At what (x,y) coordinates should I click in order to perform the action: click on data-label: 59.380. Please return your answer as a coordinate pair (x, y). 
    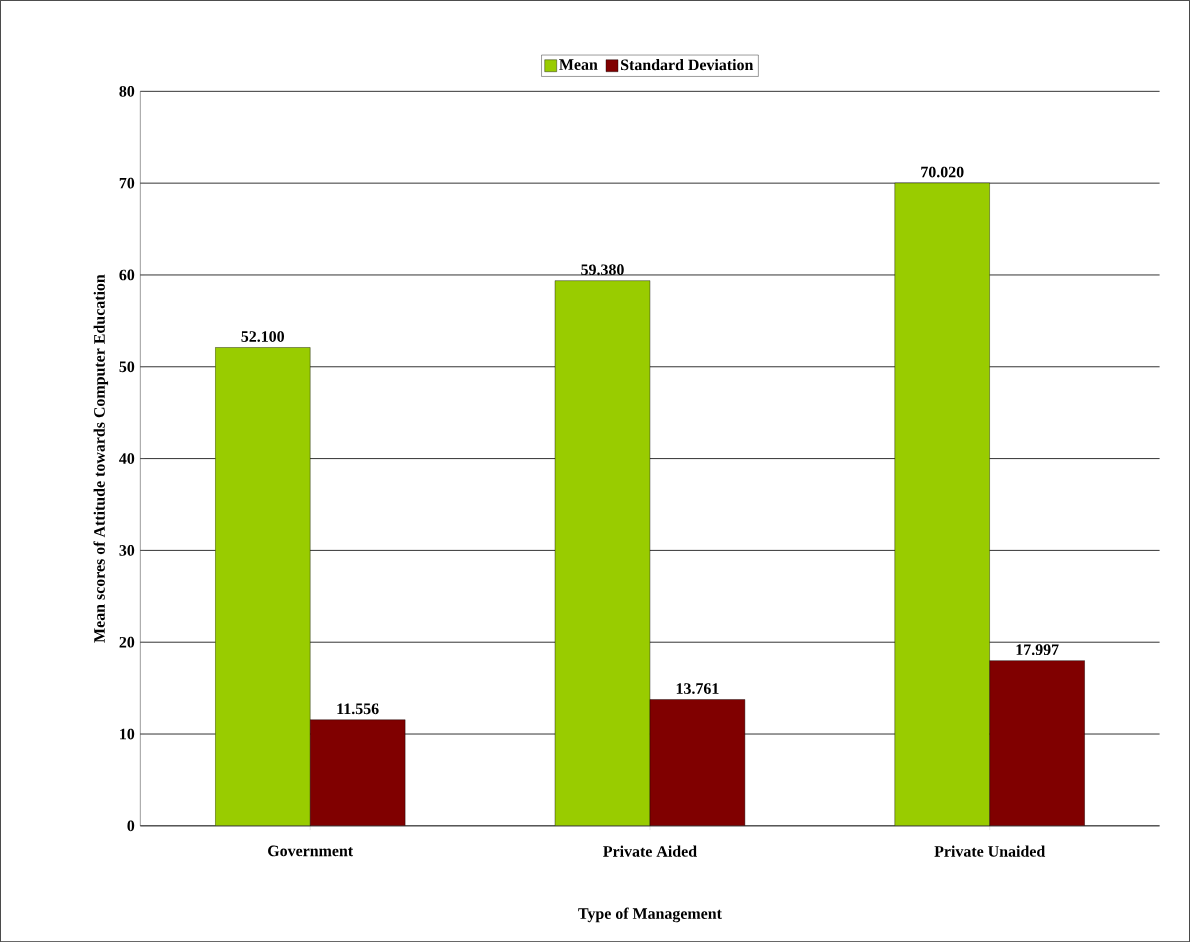
    Looking at the image, I should click on (602, 270).